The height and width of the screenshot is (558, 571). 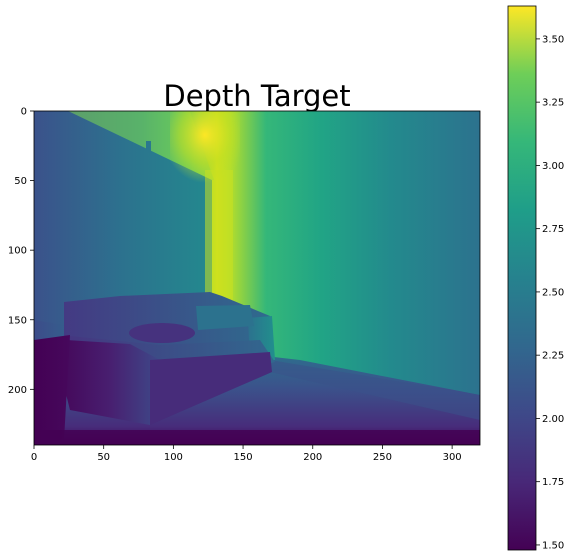 What do you see at coordinates (52, 390) in the screenshot?
I see `left-chair-region` at bounding box center [52, 390].